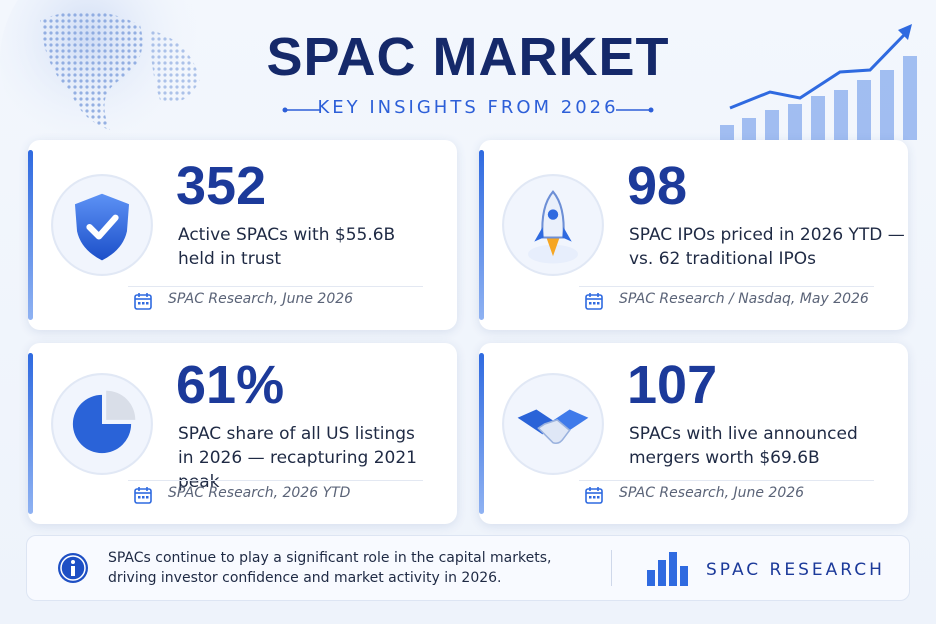  I want to click on stat-value: 98, so click(657, 186).